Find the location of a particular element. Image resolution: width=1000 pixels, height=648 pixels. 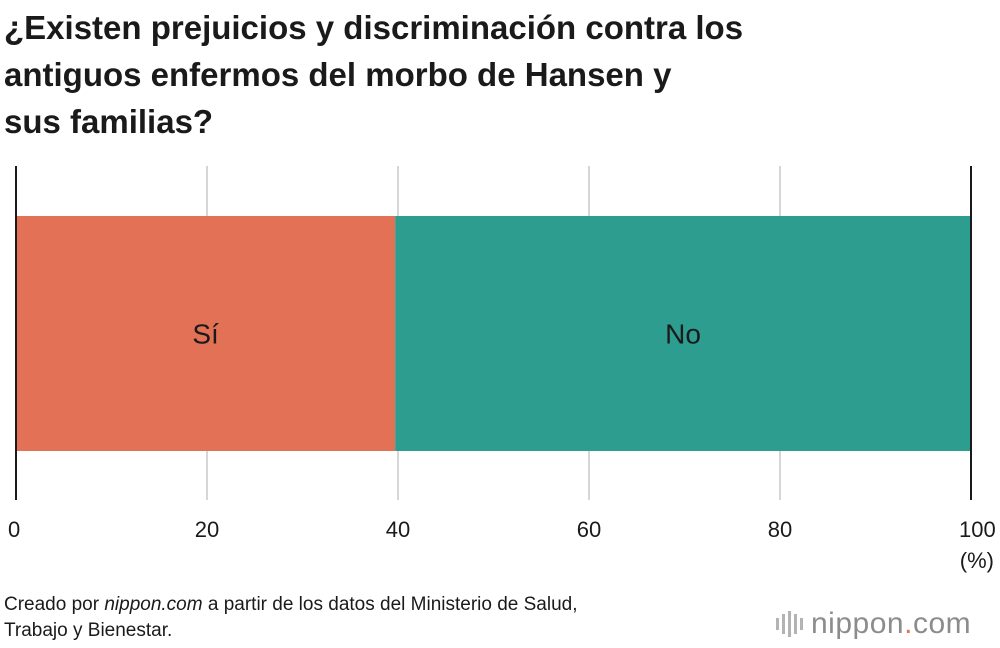

nippon-logo: nippon.com is located at coordinates (873, 624).